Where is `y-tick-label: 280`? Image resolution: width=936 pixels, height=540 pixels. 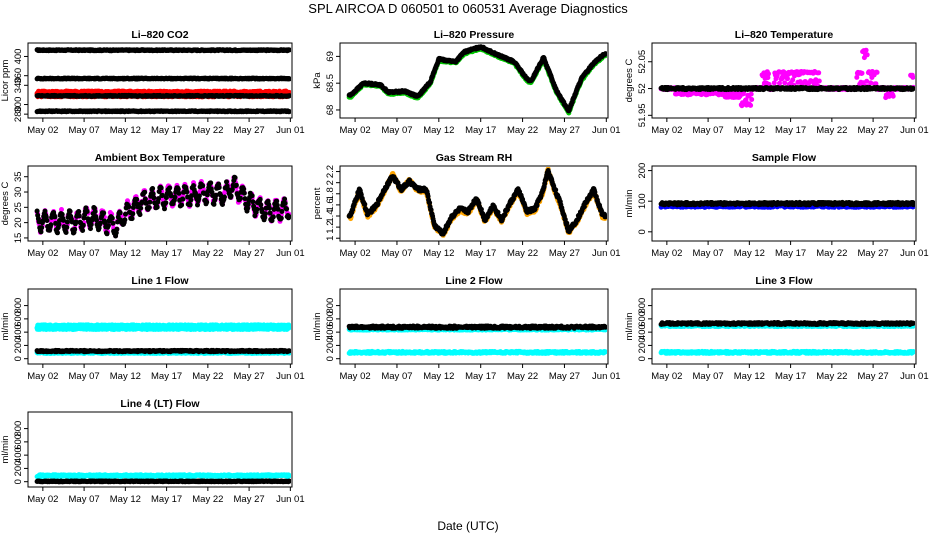
y-tick-label: 280 is located at coordinates (18, 114).